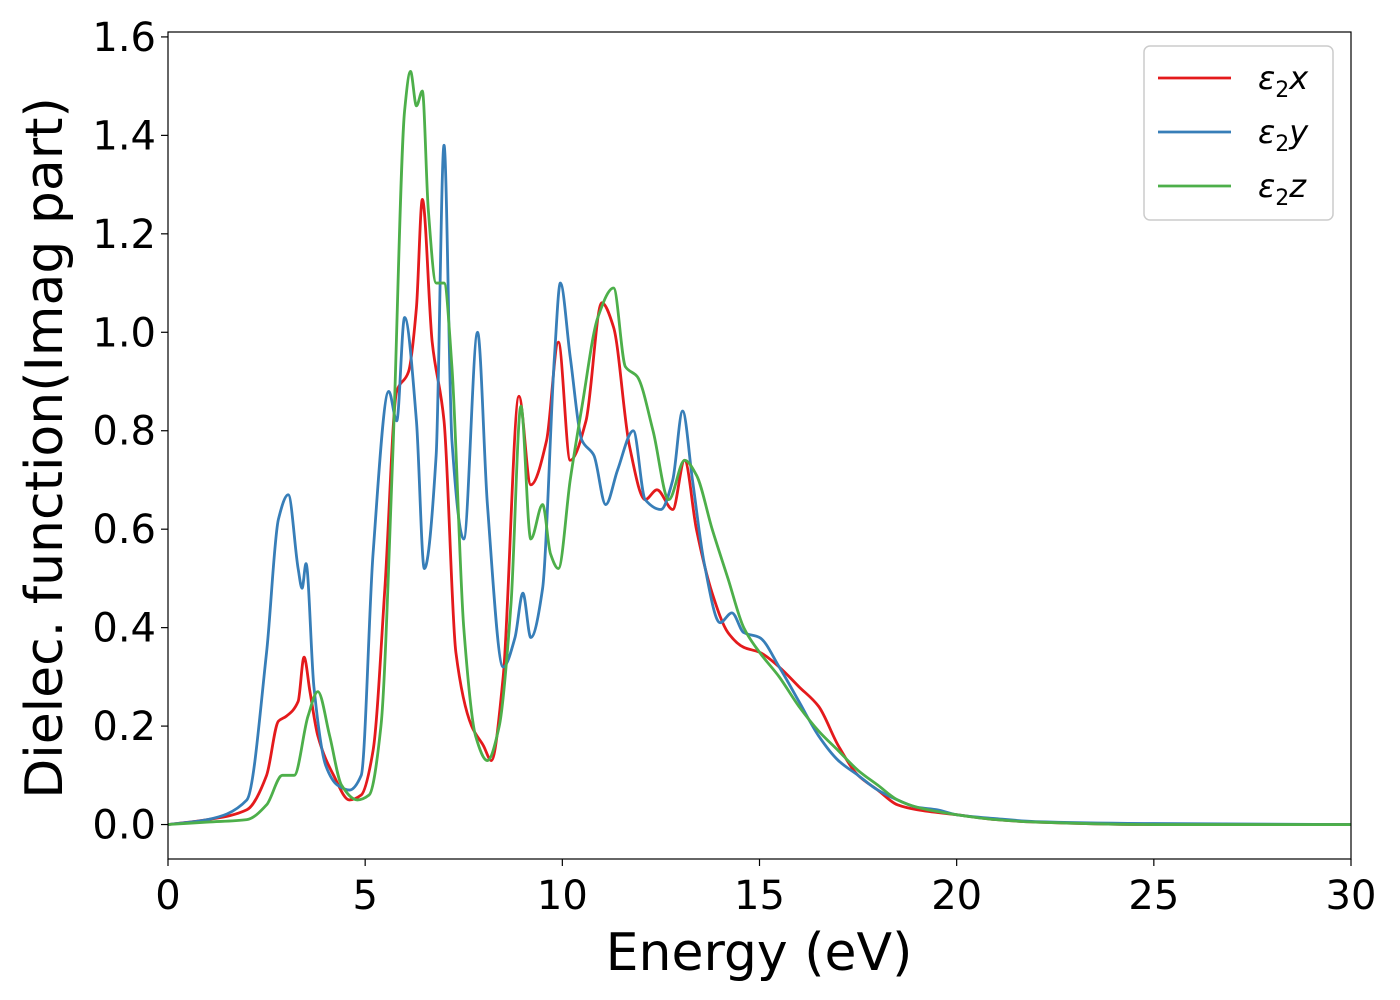 This screenshot has width=1400, height=1000. What do you see at coordinates (956, 896) in the screenshot?
I see `x-tick-label: 20` at bounding box center [956, 896].